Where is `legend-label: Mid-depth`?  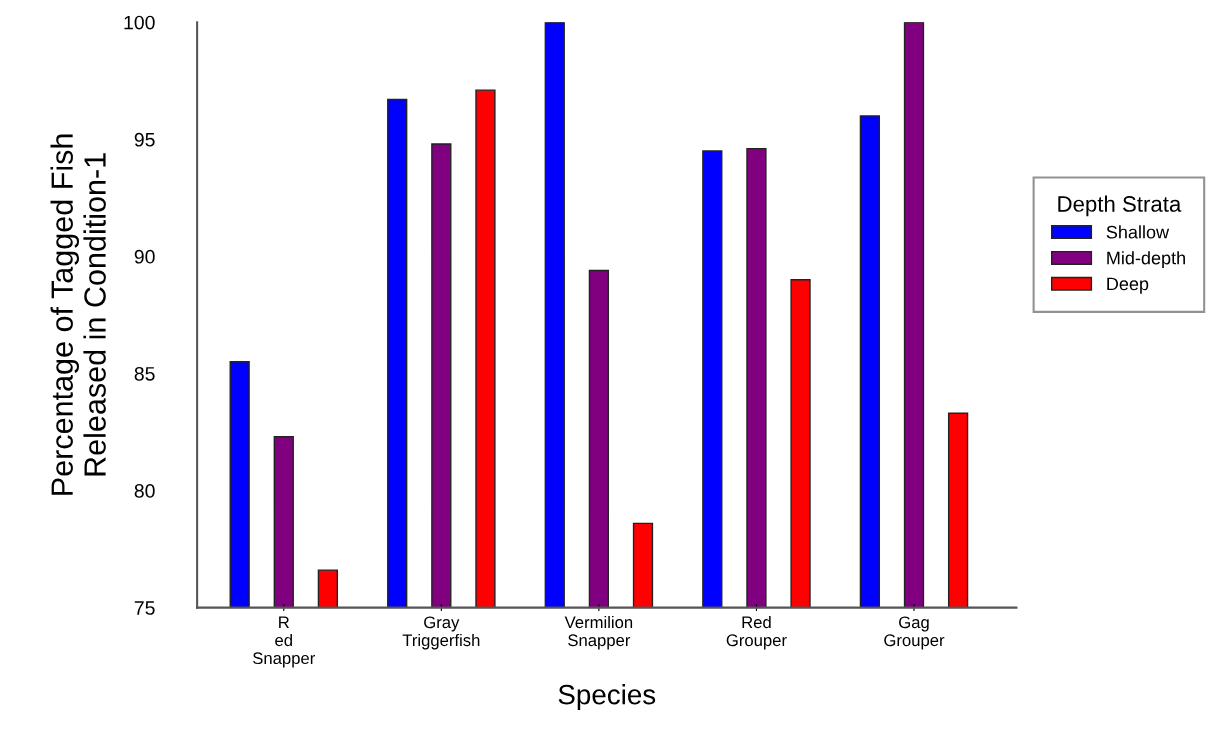
legend-label: Mid-depth is located at coordinates (1146, 259).